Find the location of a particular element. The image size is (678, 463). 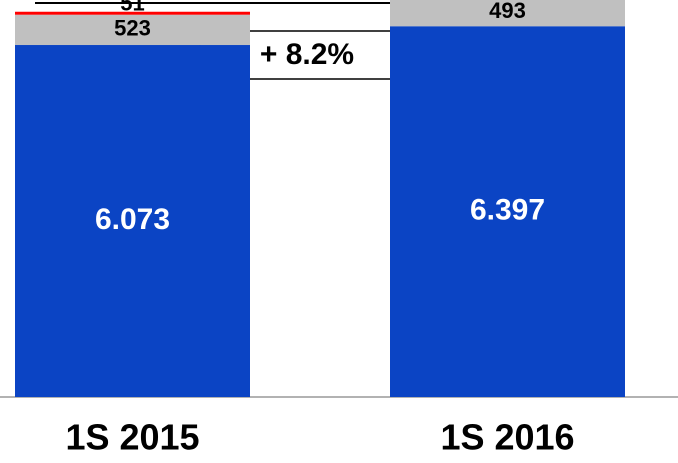

annotation: + 8.2% is located at coordinates (307, 54).